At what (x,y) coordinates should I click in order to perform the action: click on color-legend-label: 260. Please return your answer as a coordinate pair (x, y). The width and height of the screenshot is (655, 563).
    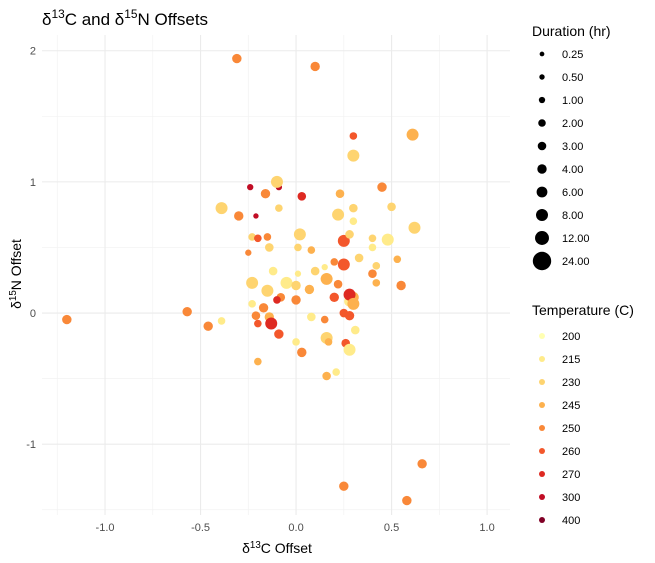
    Looking at the image, I should click on (571, 452).